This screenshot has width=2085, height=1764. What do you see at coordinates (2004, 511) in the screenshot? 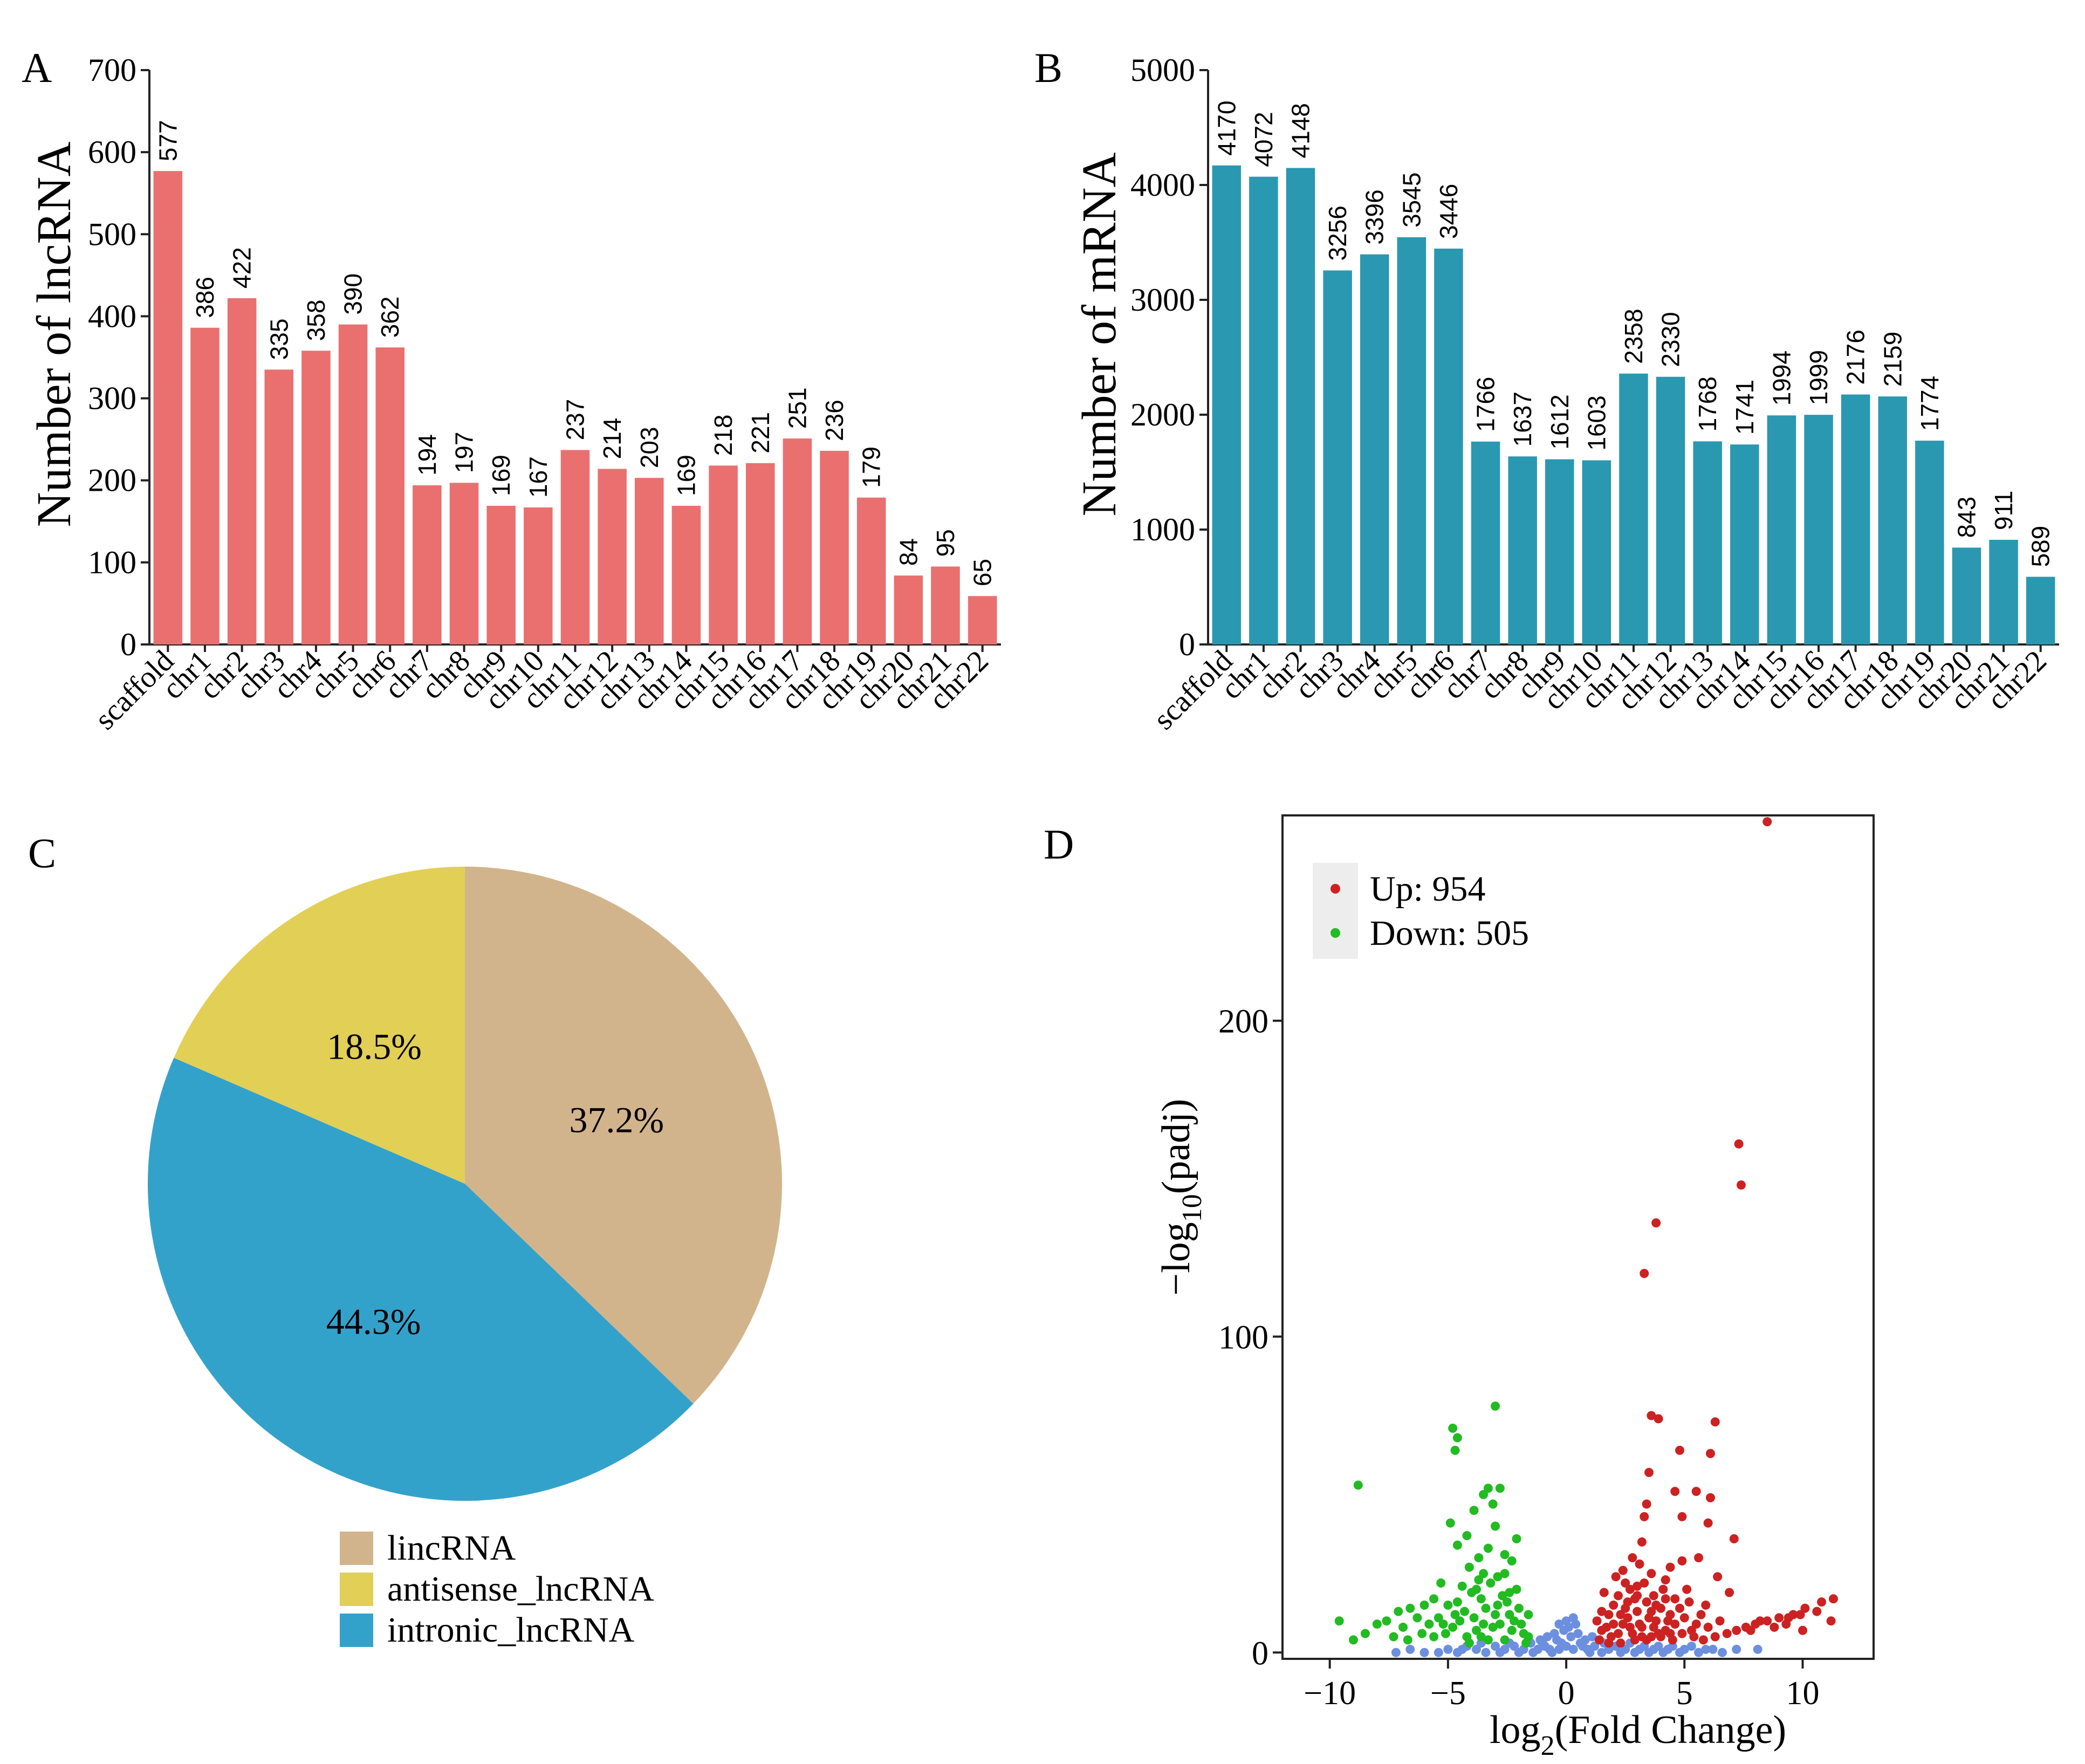
I see `panelB-value-label: 911` at bounding box center [2004, 511].